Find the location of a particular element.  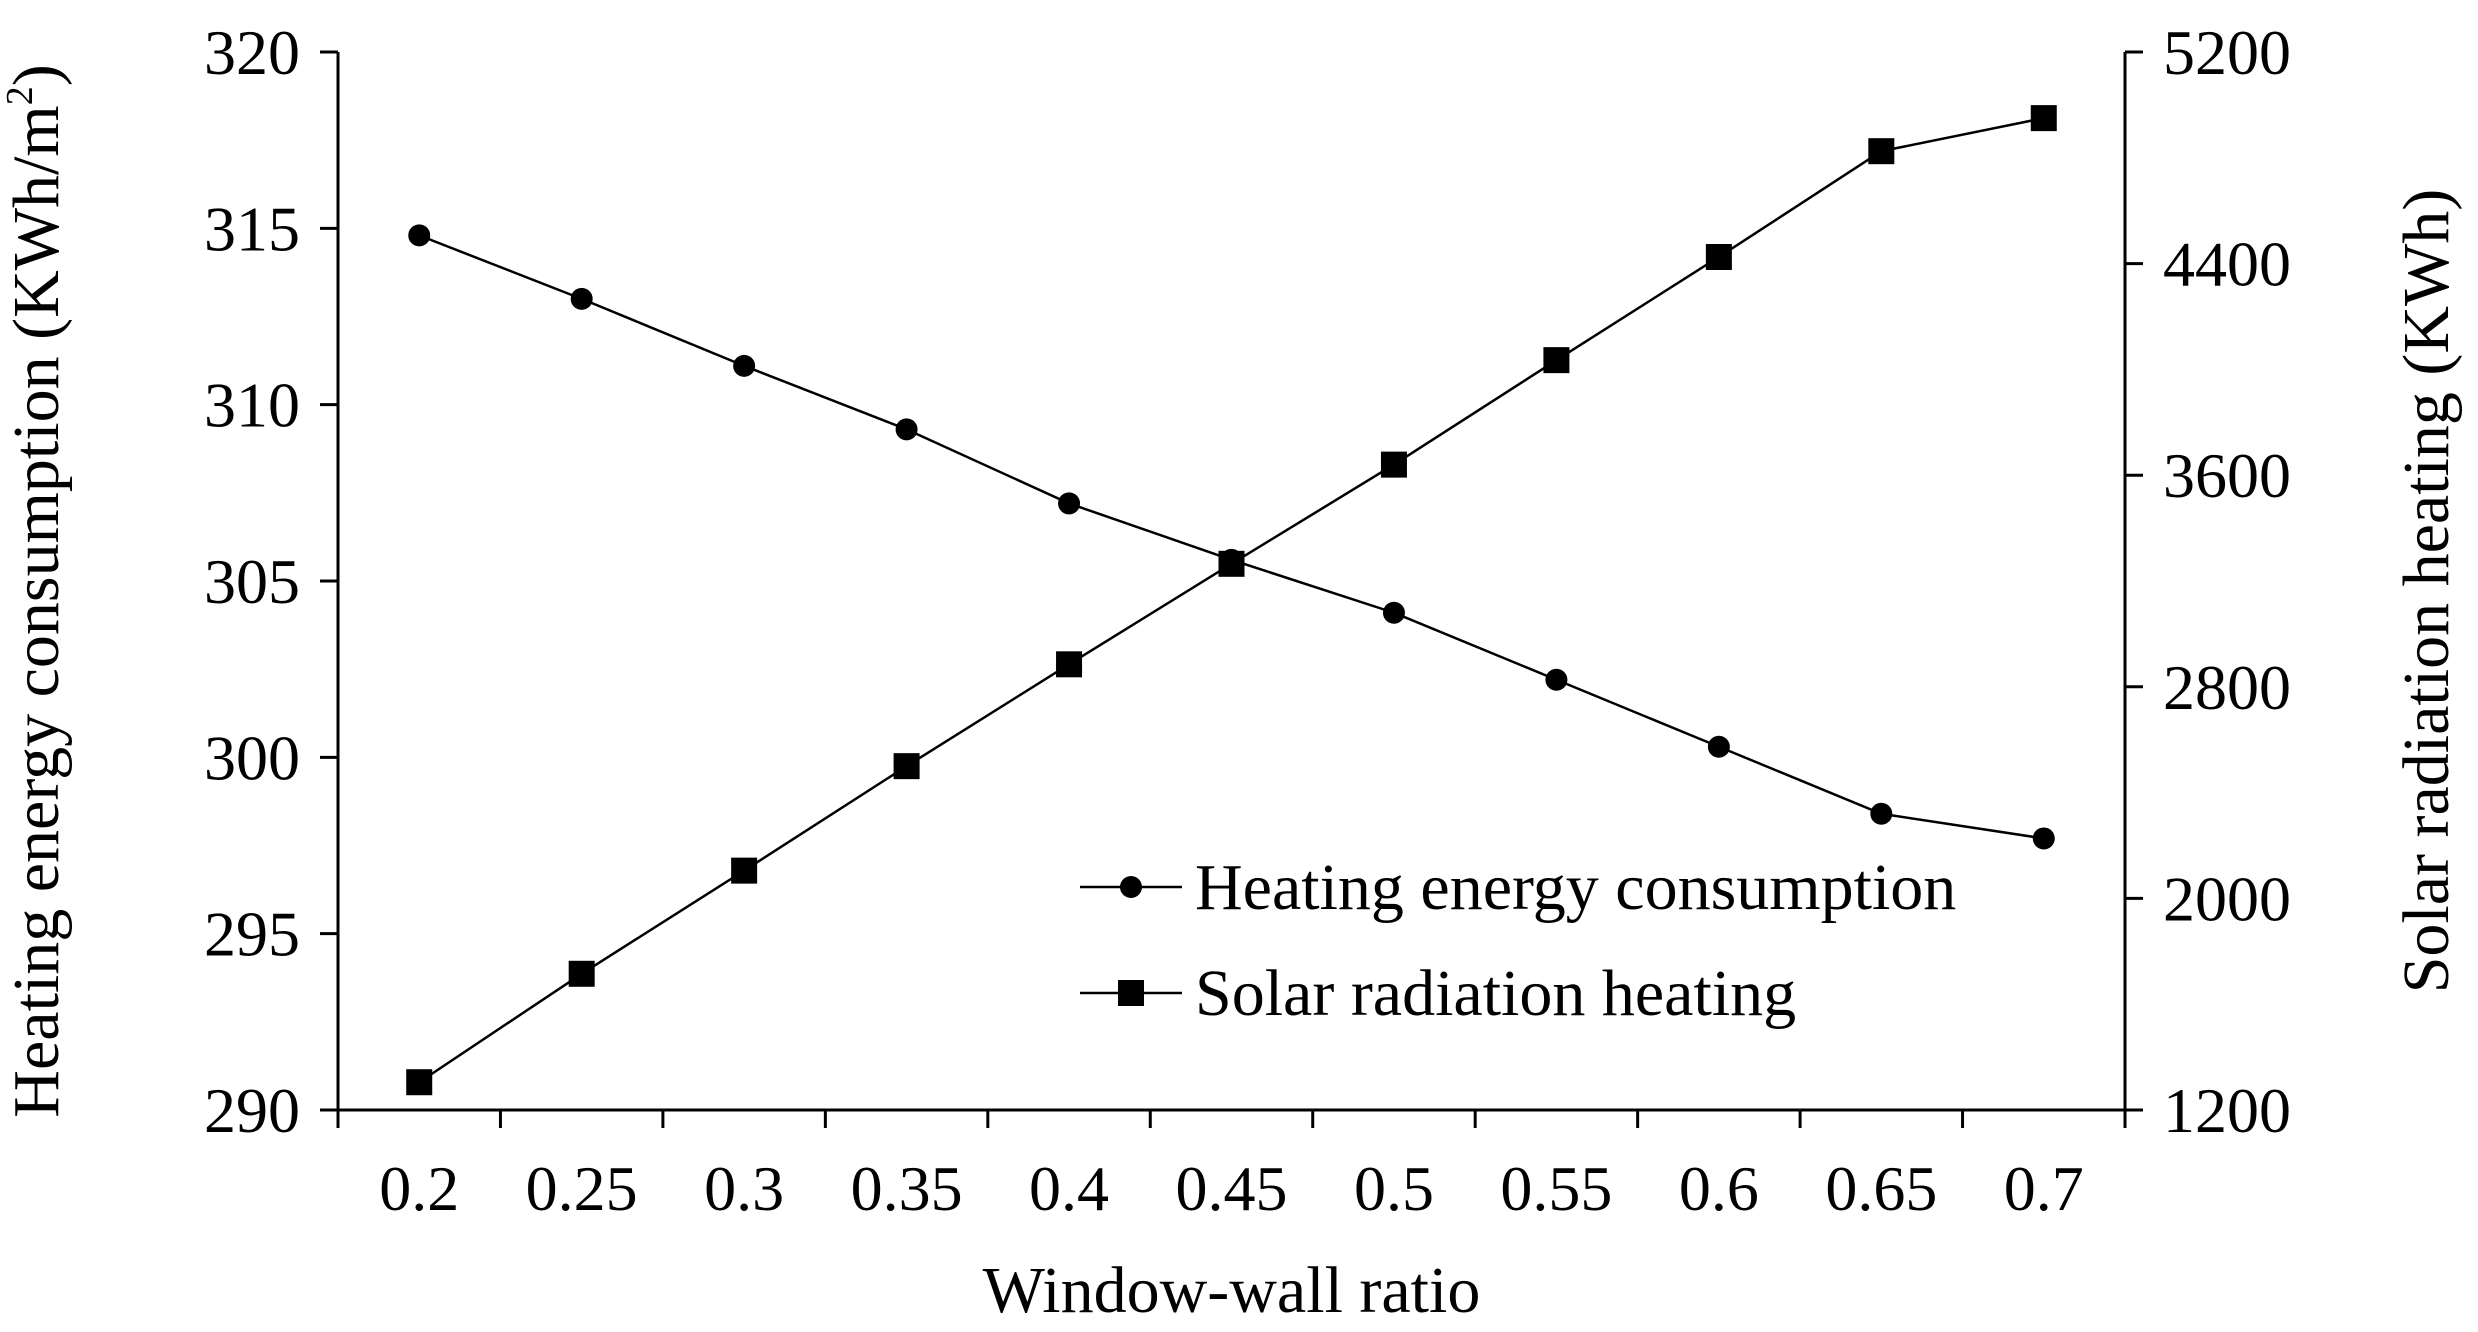

right-y-tick-label: 1200 is located at coordinates (2227, 1110).